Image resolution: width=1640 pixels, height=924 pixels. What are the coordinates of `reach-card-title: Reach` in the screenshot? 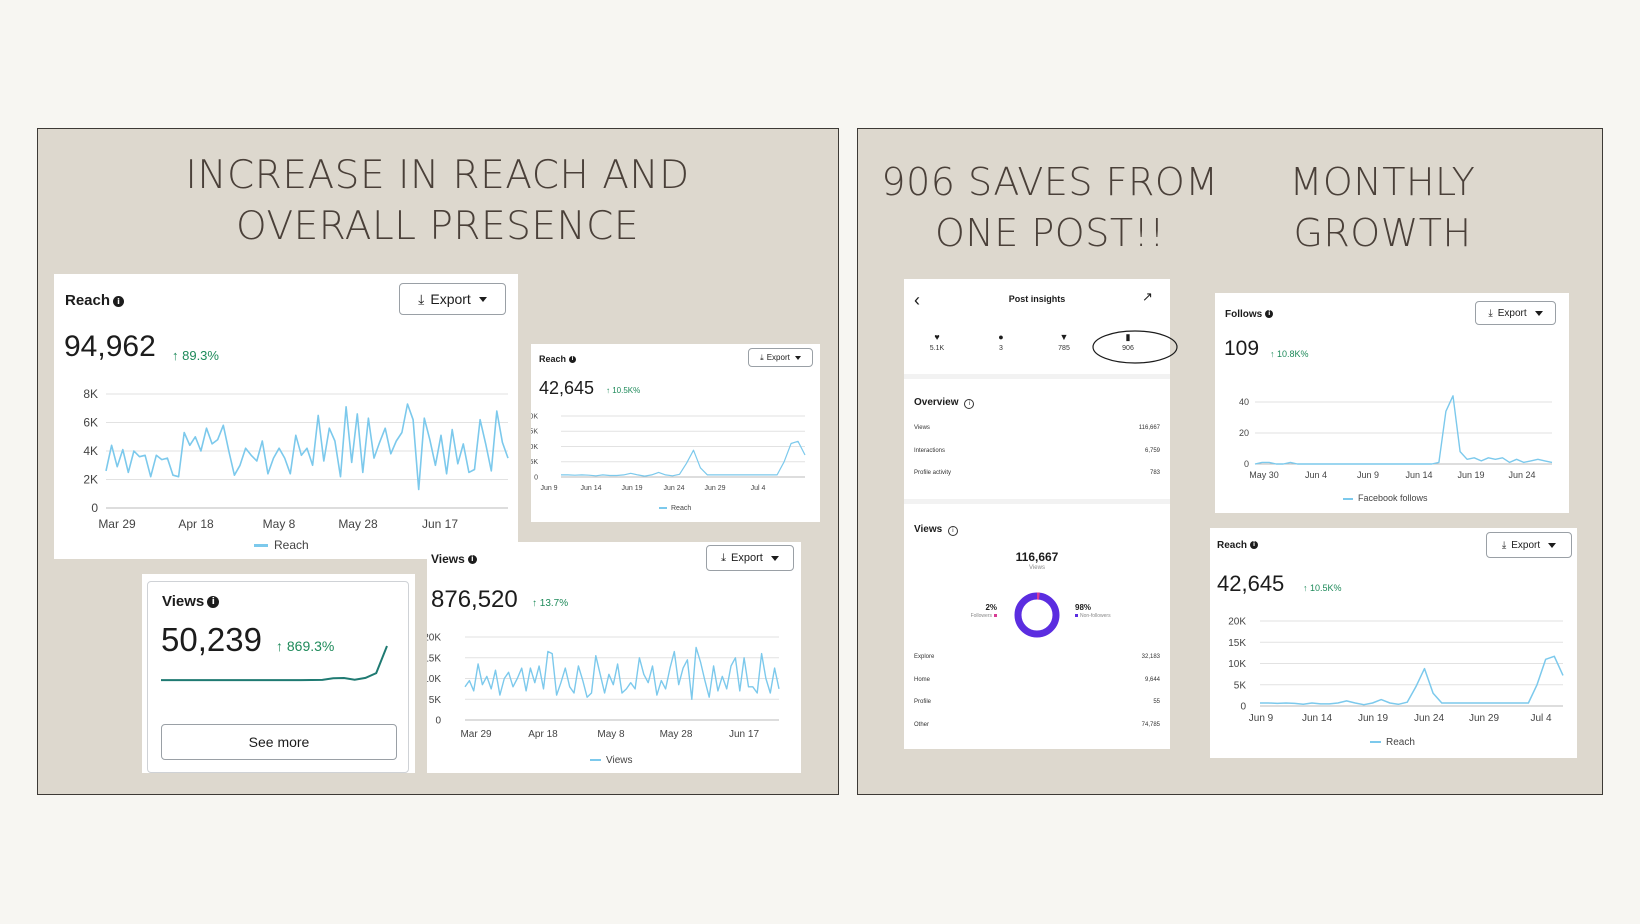 It's located at (88, 300).